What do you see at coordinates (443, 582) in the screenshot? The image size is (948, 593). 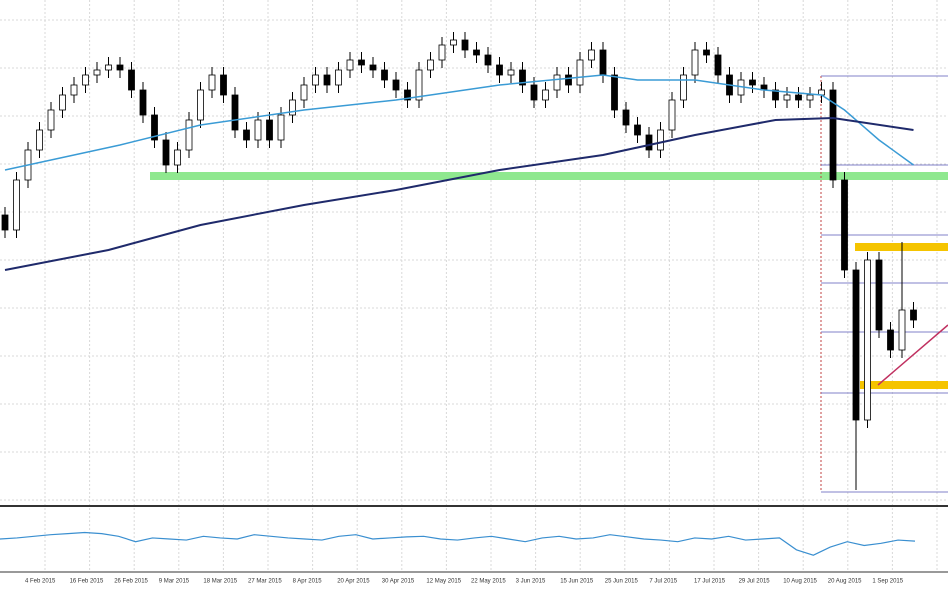 I see `x-tick-label: 12 May 2015` at bounding box center [443, 582].